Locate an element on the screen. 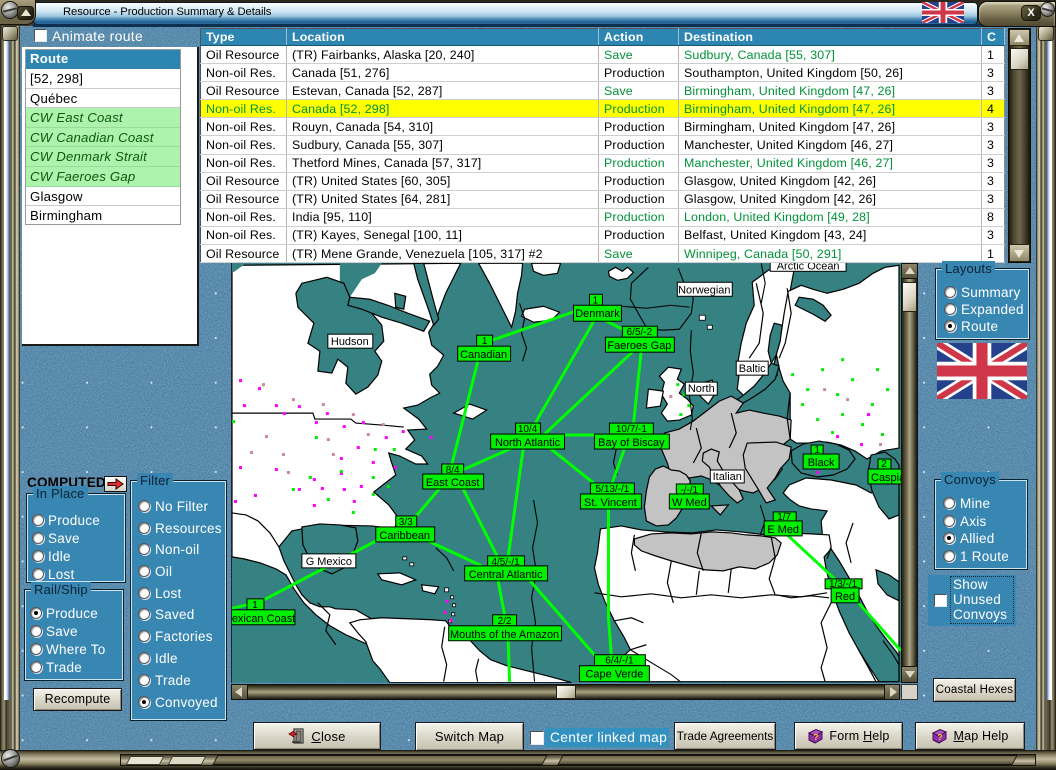  svg-text: 2 is located at coordinates (884, 464).